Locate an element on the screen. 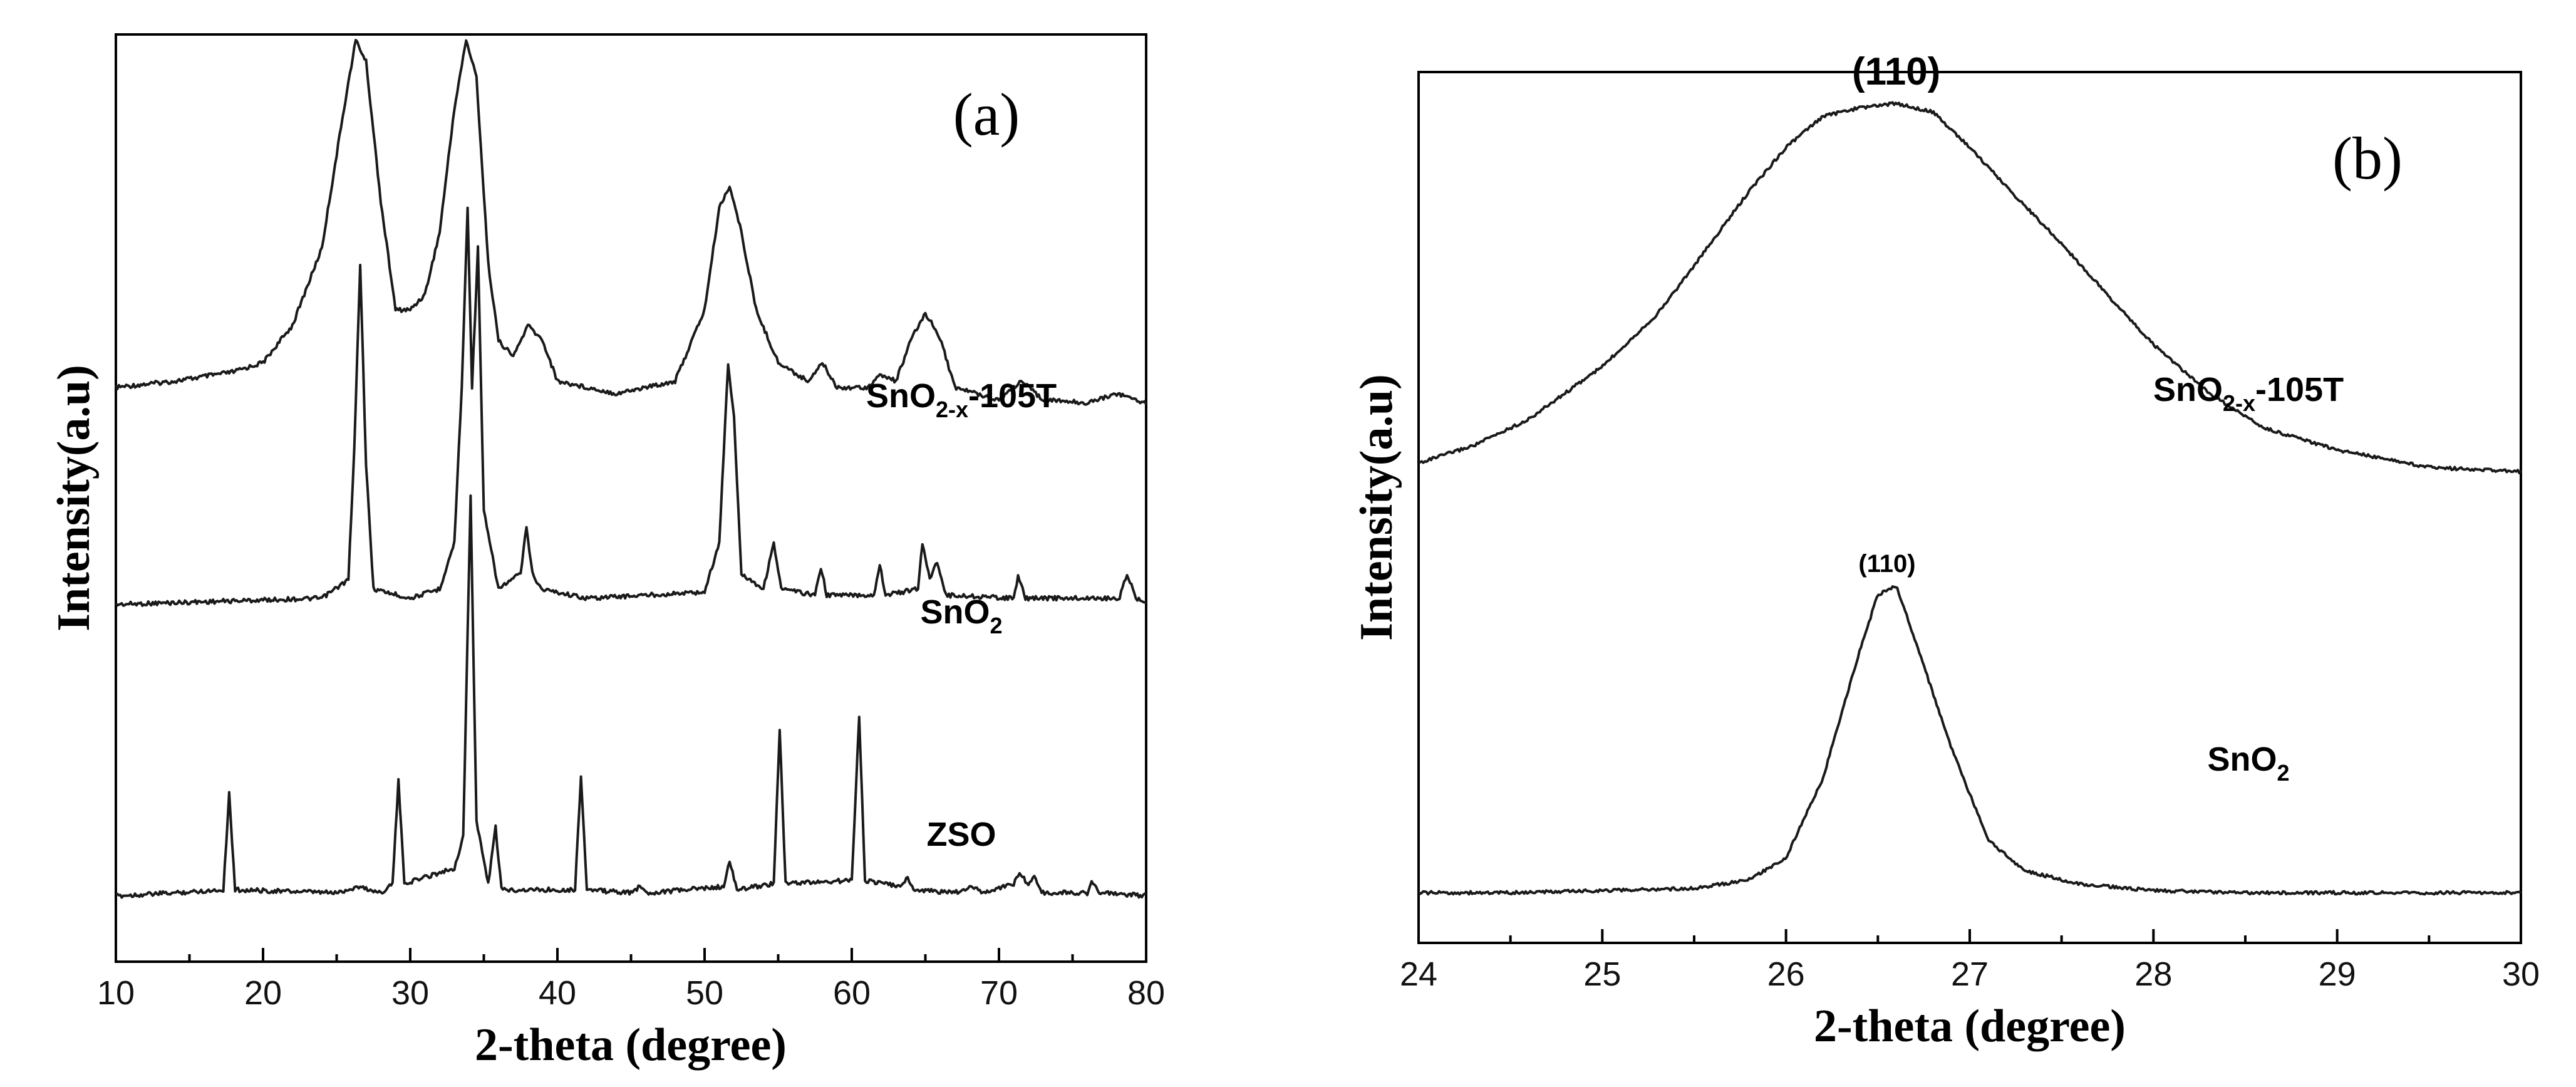  x-tick-label: 24 is located at coordinates (1418, 974).